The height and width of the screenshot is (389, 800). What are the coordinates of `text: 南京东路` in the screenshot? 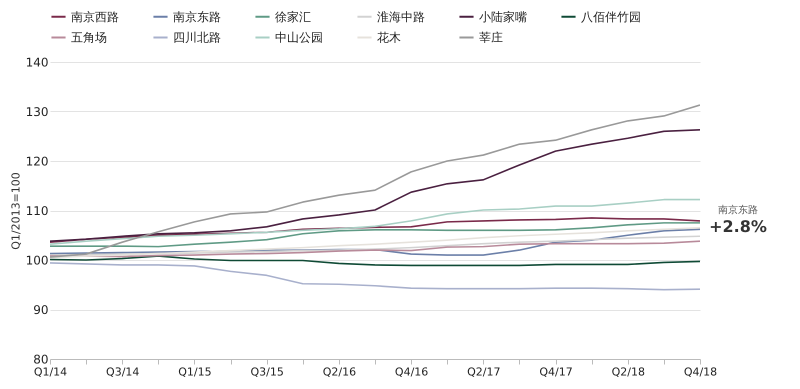 It's located at (738, 210).